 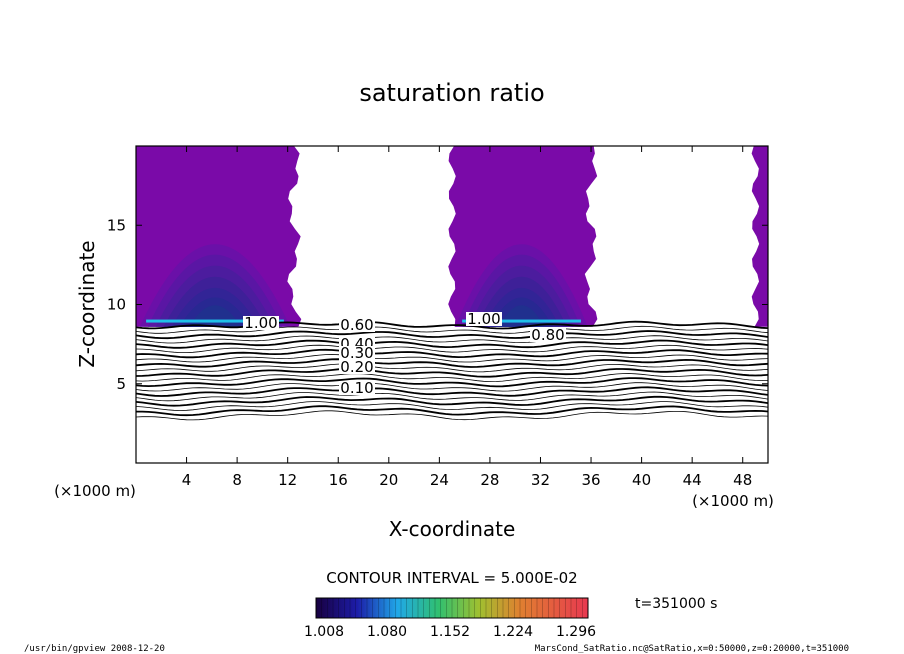 I want to click on contour-lines, so click(x=452, y=370).